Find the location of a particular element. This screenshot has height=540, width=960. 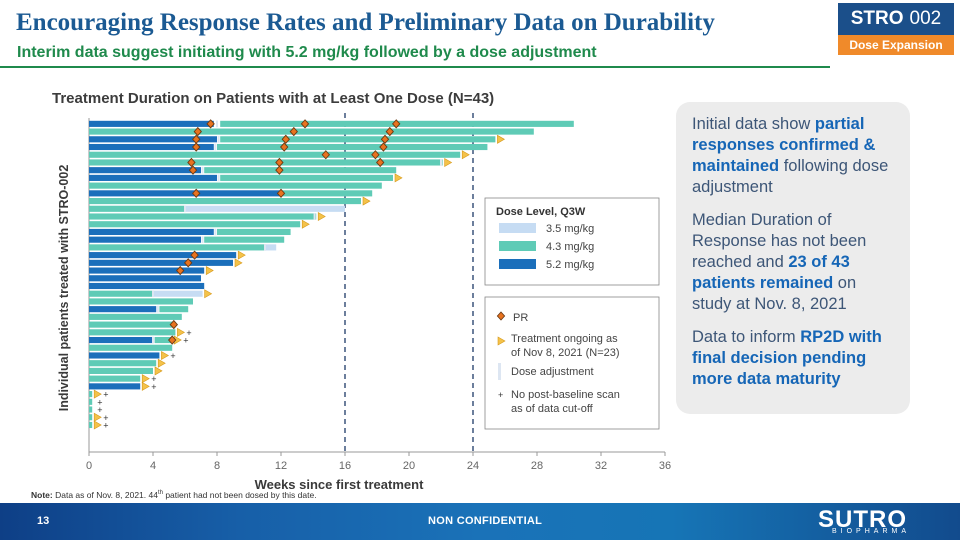

x-tick-label: 0 is located at coordinates (89, 466).